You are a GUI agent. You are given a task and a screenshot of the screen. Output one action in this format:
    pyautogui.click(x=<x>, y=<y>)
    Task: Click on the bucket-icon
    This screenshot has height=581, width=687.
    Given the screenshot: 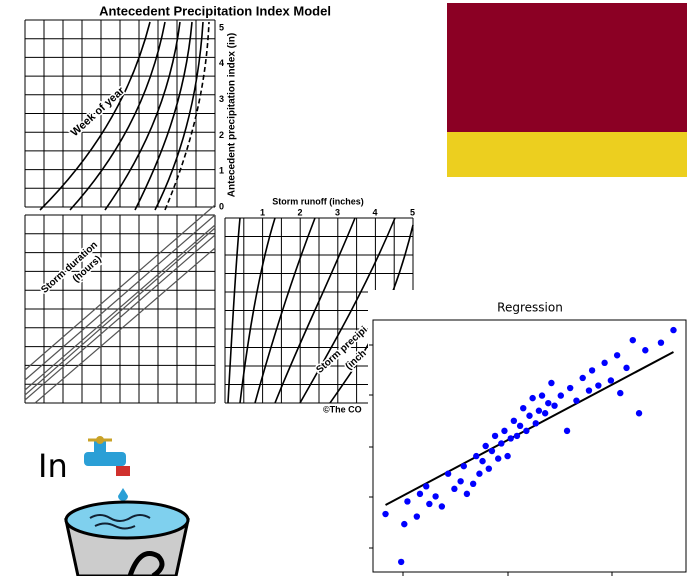 What is the action you would take?
    pyautogui.click(x=127, y=507)
    